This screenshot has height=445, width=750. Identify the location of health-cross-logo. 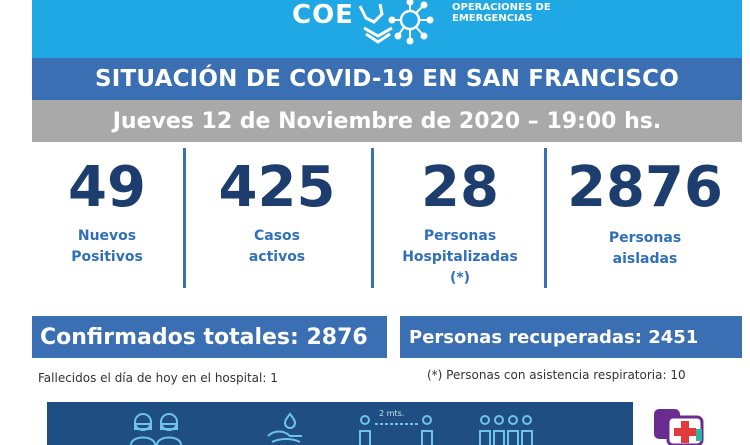
(679, 427).